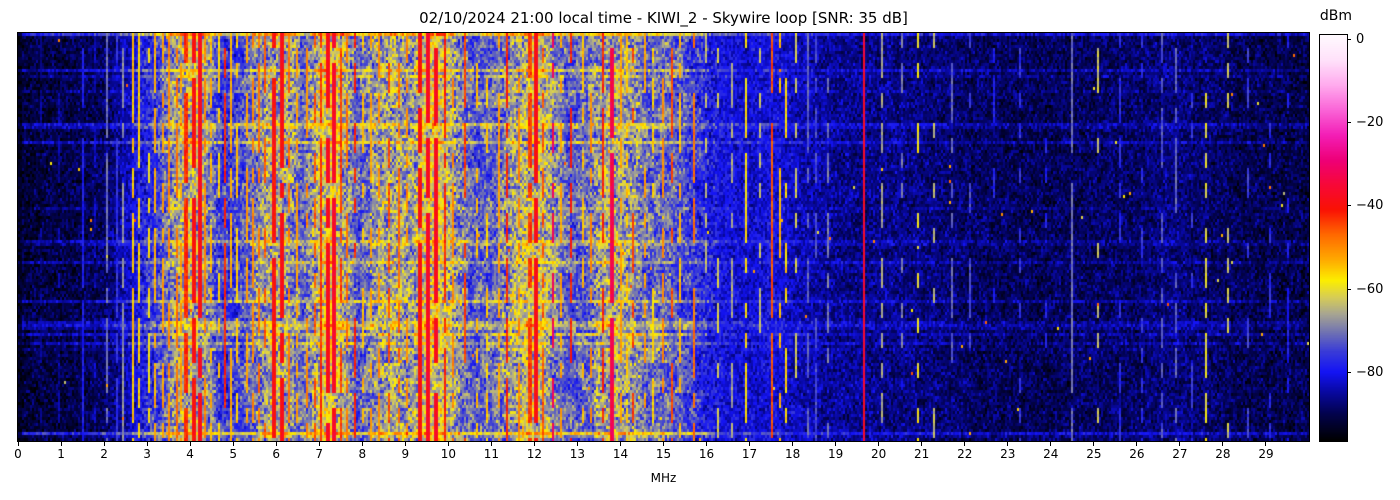 This screenshot has width=1400, height=500. I want to click on x-tick-label: 25, so click(1094, 454).